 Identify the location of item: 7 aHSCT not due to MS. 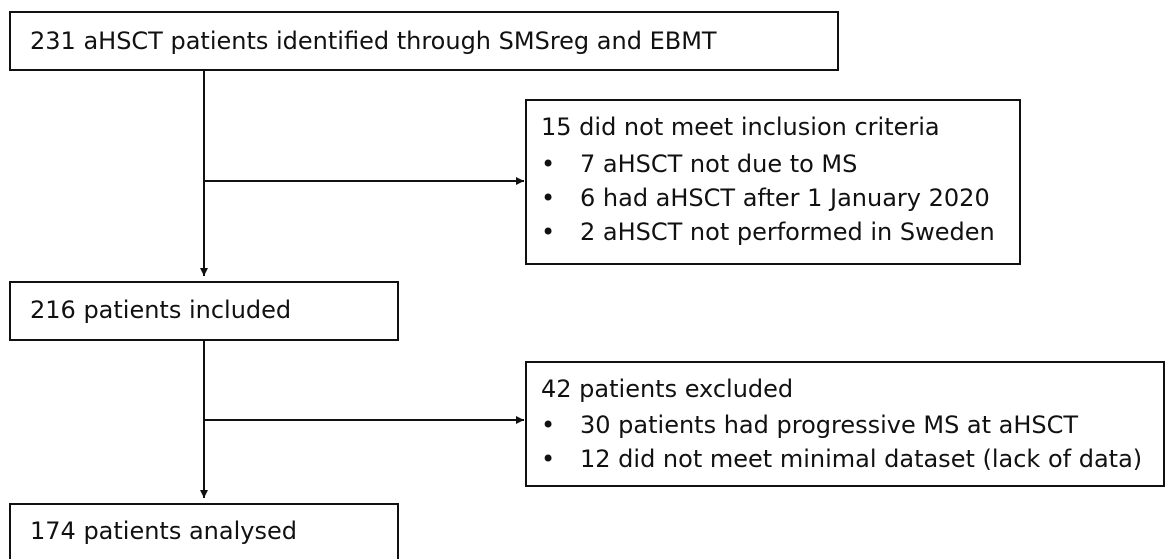
(718, 164).